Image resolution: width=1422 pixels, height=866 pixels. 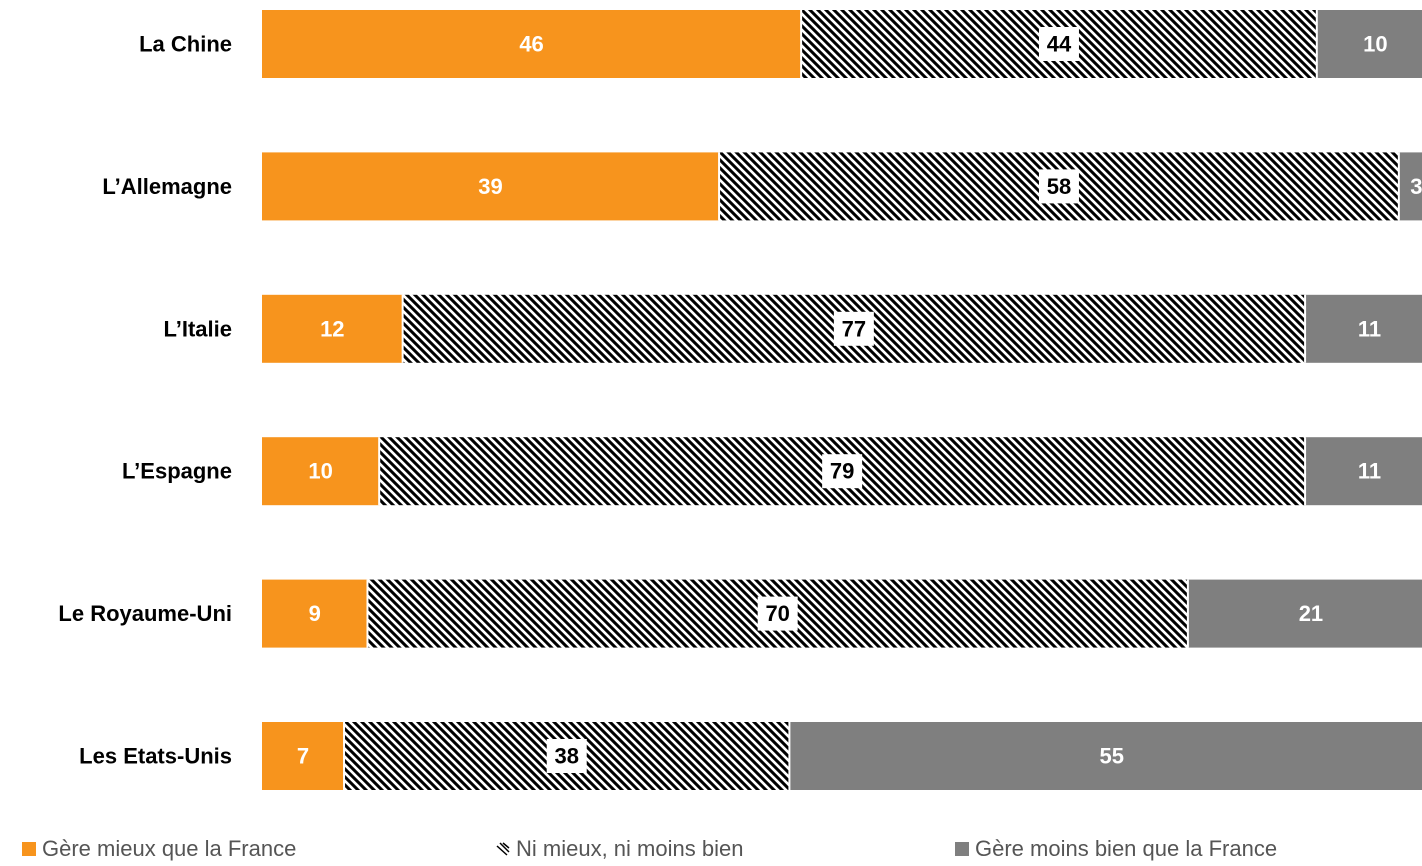 What do you see at coordinates (1416, 186) in the screenshot?
I see `data-label: 3` at bounding box center [1416, 186].